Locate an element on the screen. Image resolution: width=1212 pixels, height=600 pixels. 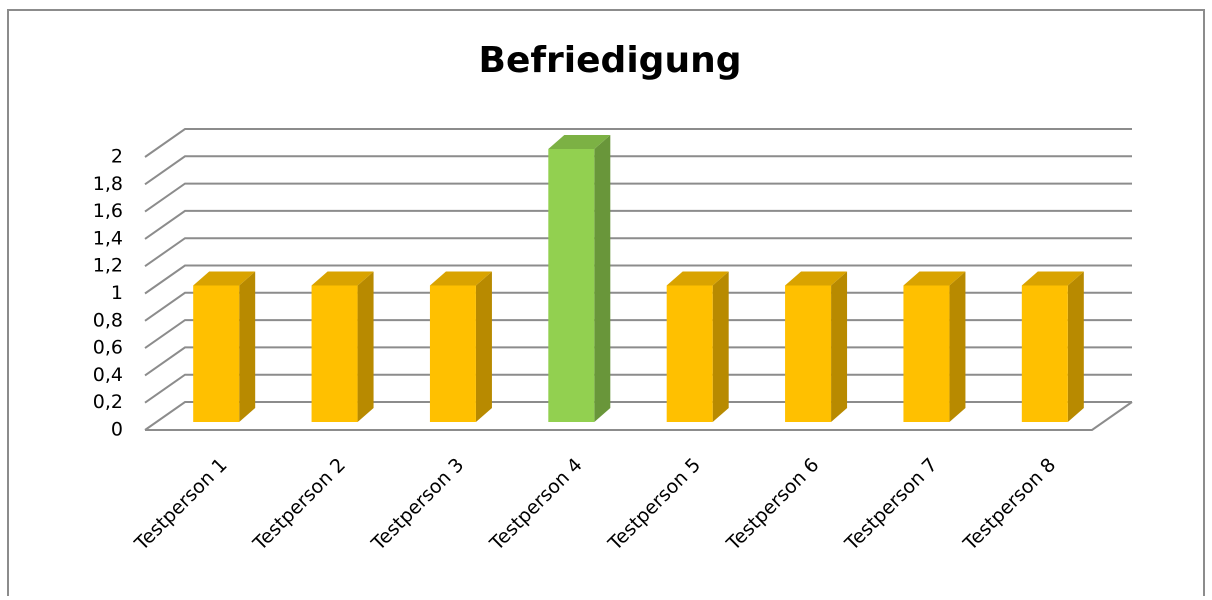
y-tick-label: 1,8 is located at coordinates (108, 184).